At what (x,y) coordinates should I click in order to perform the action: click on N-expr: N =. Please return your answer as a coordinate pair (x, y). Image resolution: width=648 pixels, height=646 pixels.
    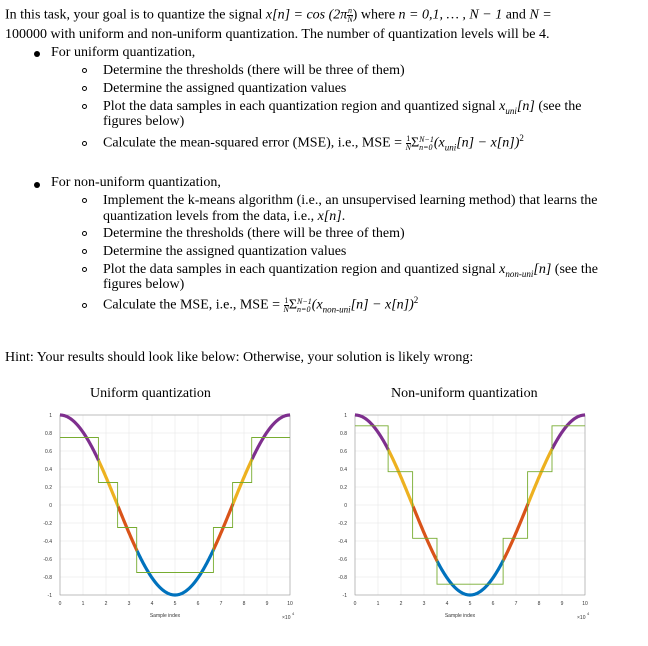
    Looking at the image, I should click on (540, 15).